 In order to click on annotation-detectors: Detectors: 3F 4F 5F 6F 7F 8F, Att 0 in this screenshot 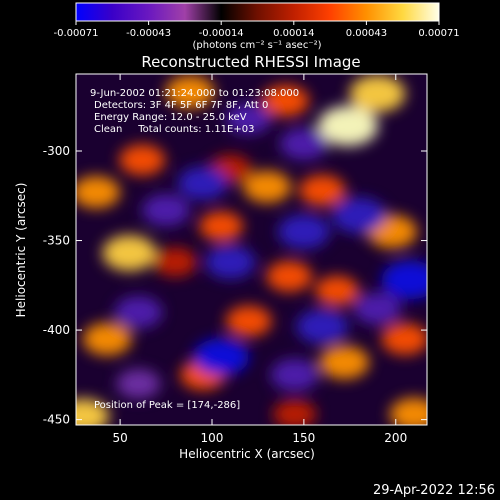, I will do `click(181, 105)`.